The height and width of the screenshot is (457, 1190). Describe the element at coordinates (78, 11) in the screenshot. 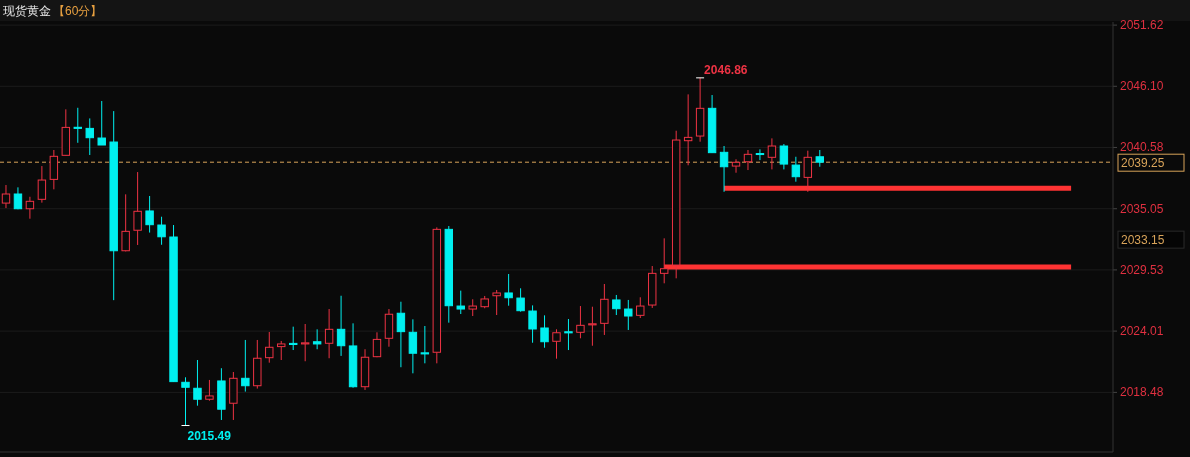

I see `chart-subtitle: 【60分】` at that location.